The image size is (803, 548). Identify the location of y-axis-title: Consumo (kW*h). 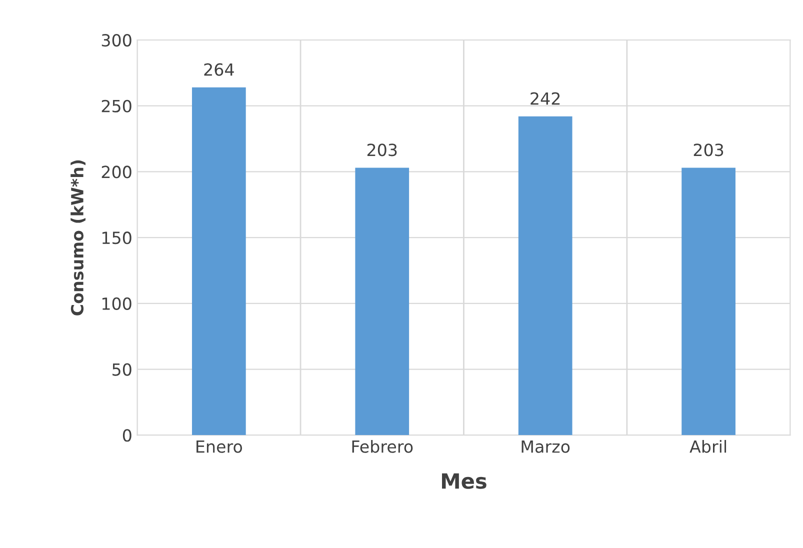
(78, 238).